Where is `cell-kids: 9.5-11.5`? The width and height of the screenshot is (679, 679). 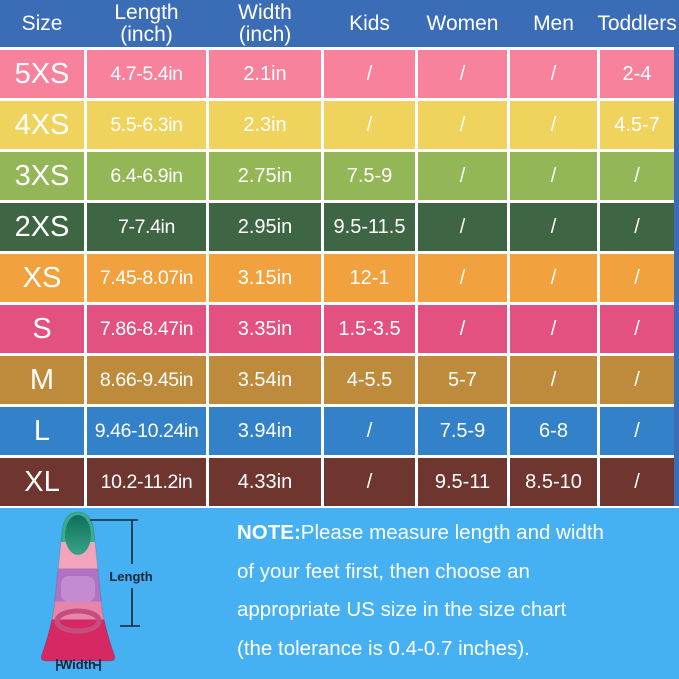 cell-kids: 9.5-11.5 is located at coordinates (369, 227).